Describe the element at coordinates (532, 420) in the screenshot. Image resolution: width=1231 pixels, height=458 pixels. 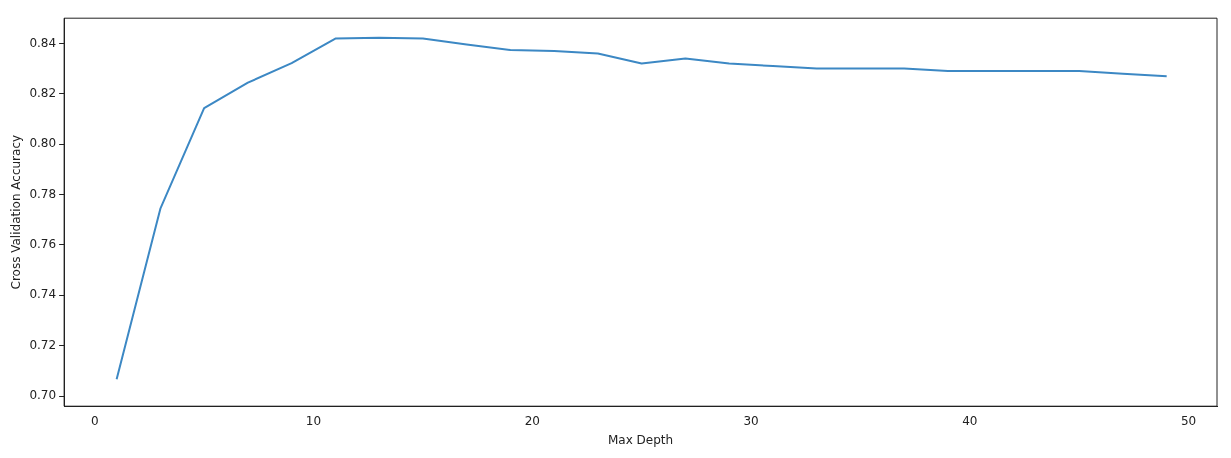
I see `x-tick-label: 20` at that location.